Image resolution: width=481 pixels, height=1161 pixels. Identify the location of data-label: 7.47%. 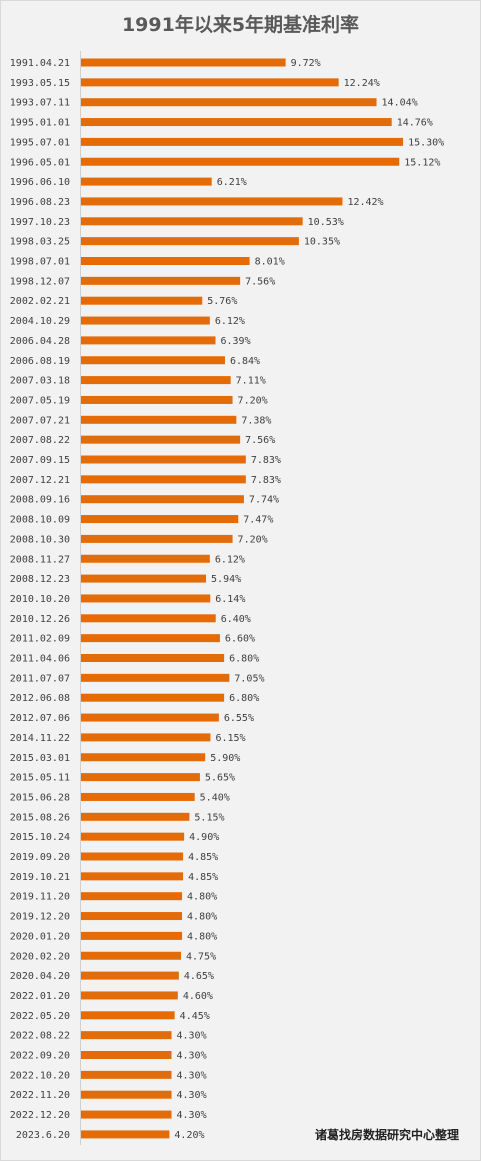
(258, 520).